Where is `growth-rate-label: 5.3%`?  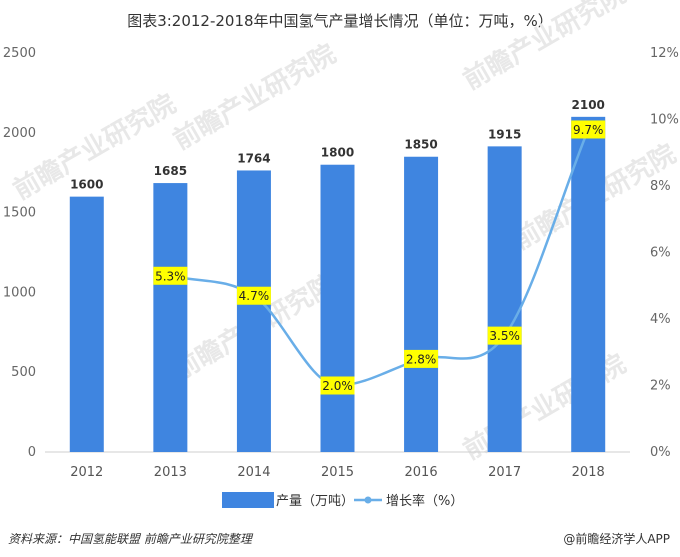 growth-rate-label: 5.3% is located at coordinates (170, 276).